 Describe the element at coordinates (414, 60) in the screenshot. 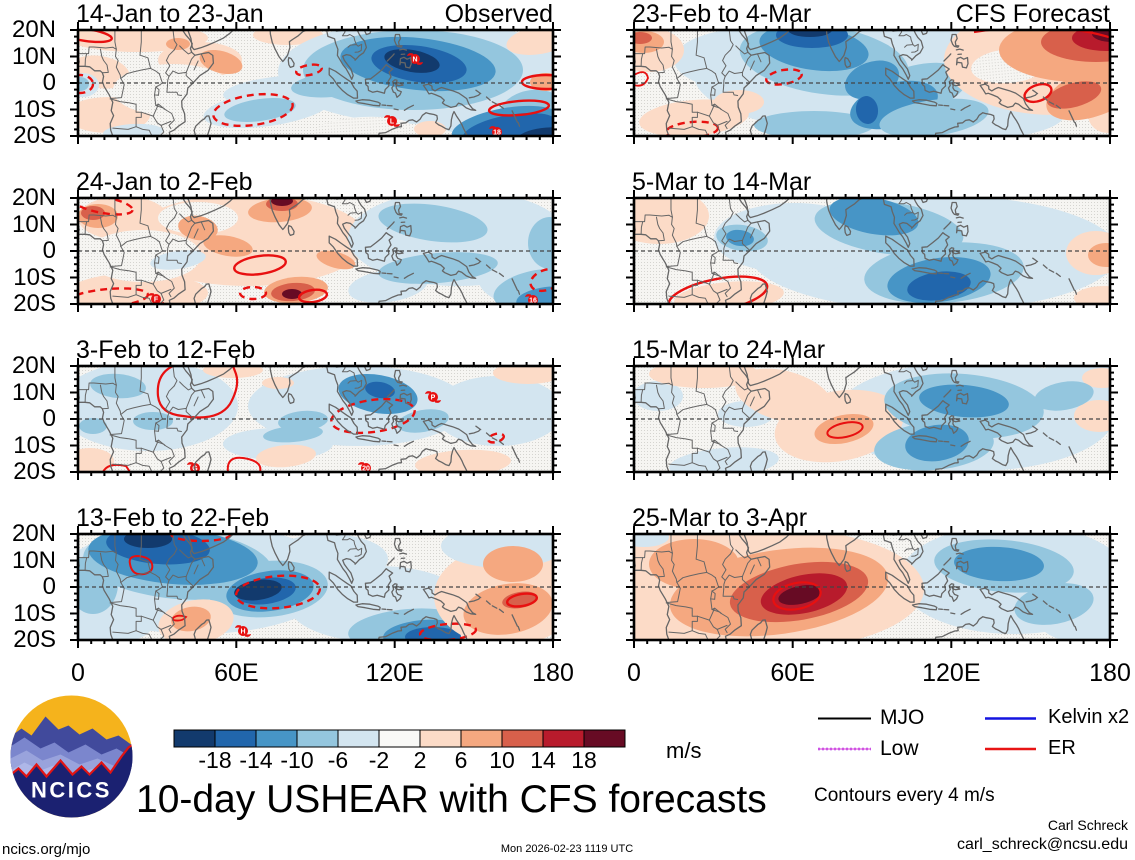

I see `svg-text: N` at that location.